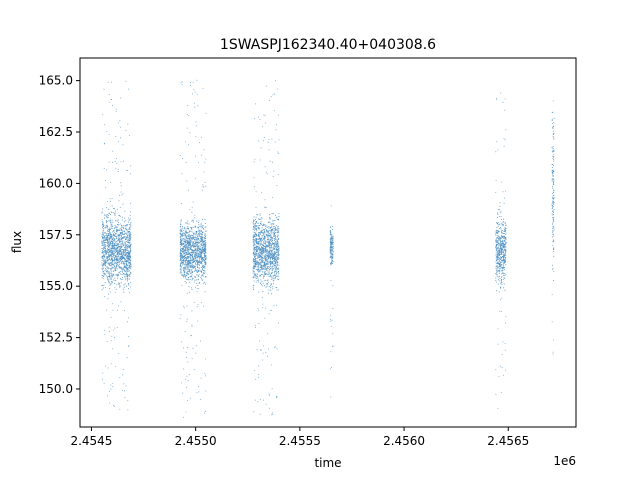 The image size is (640, 484). I want to click on y-tick-label: 152.5, so click(56, 338).